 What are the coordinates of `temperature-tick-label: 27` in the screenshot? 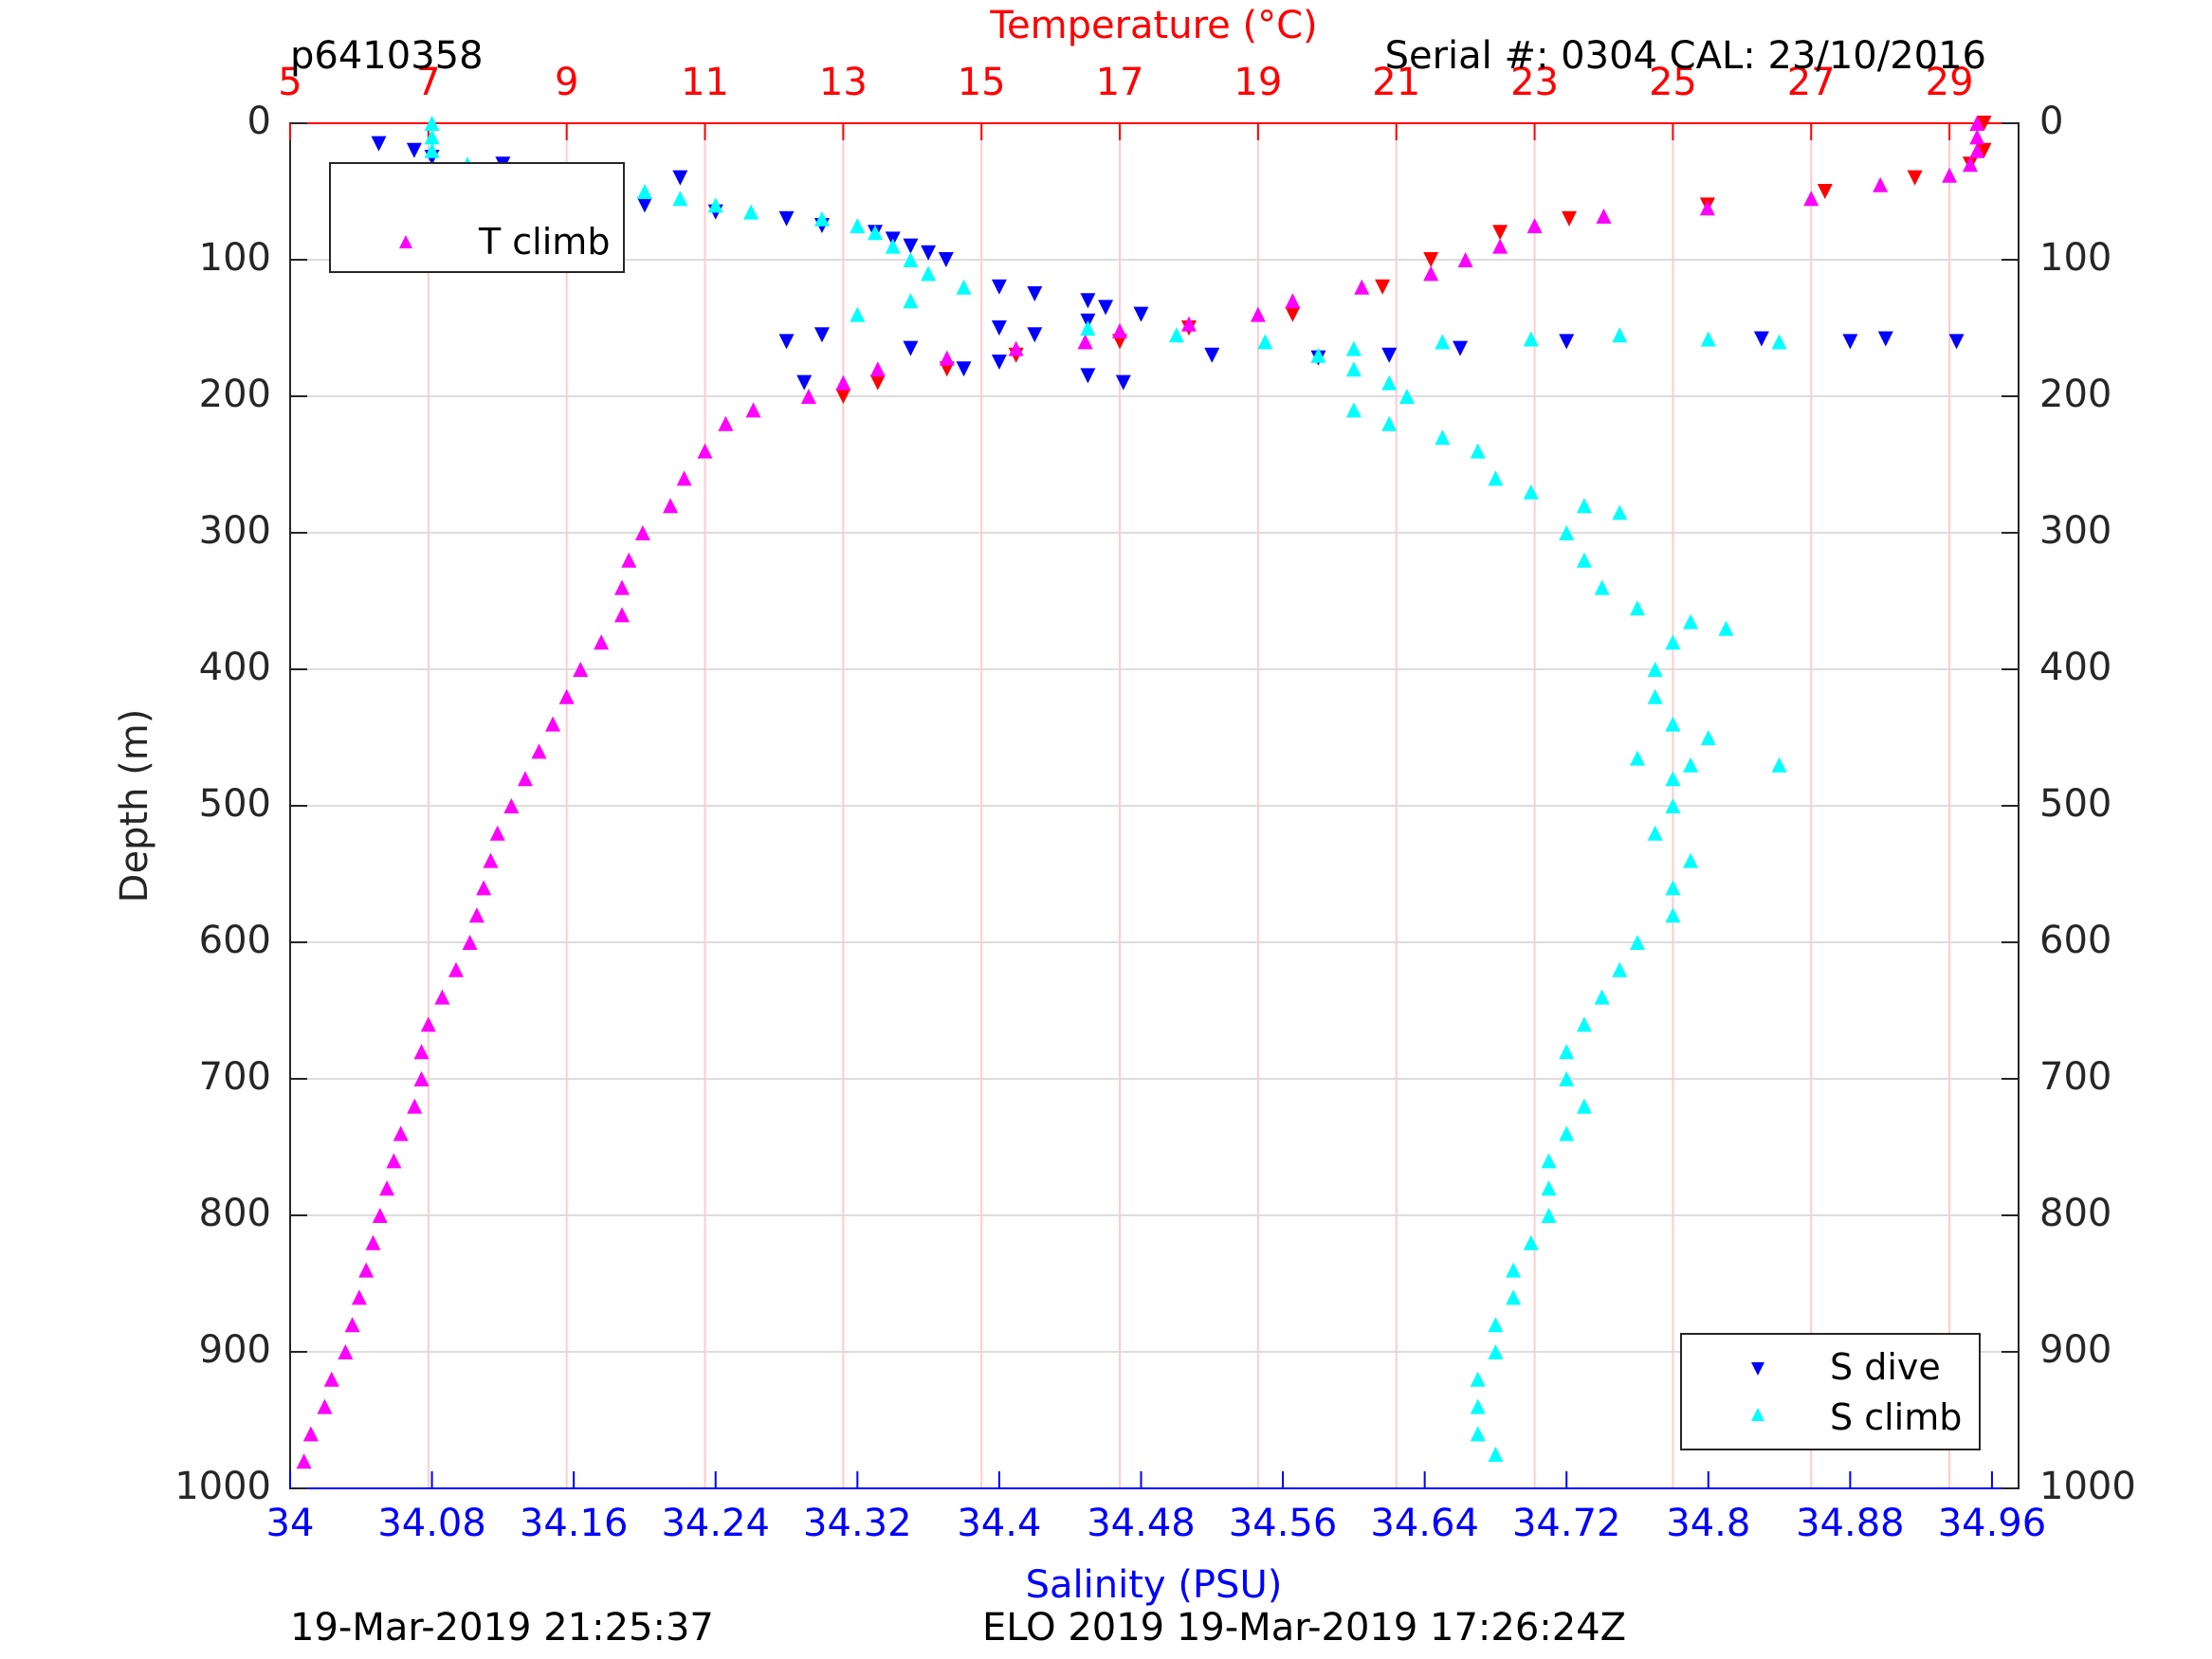 It's located at (1811, 82).